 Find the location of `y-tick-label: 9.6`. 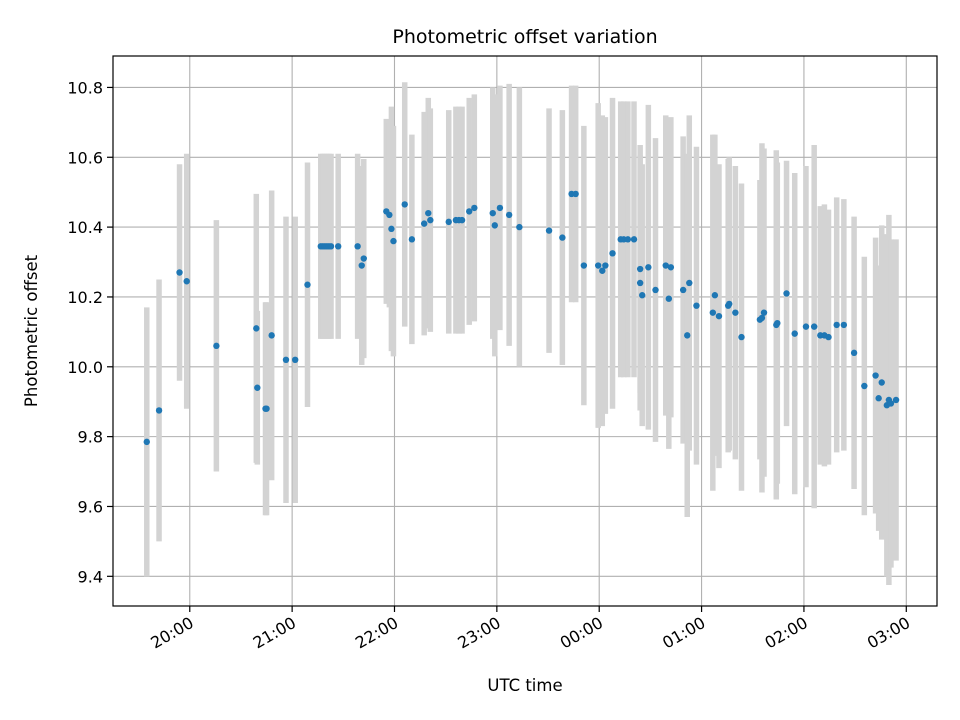

y-tick-label: 9.6 is located at coordinates (90, 506).